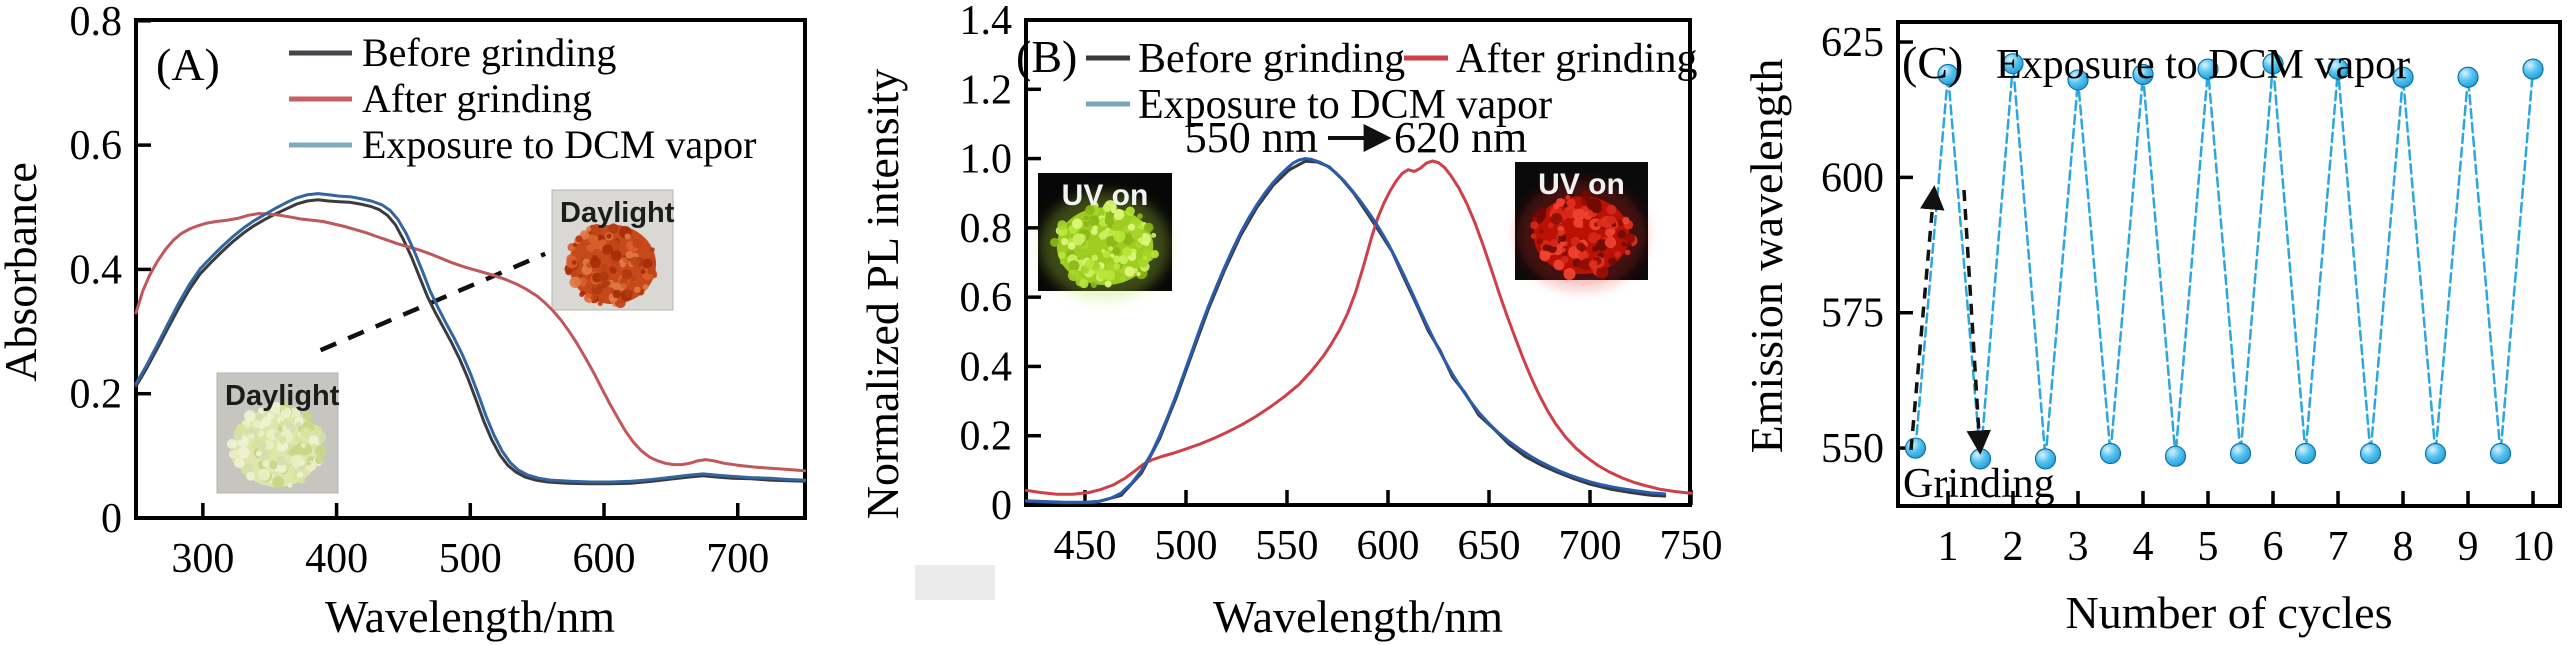  Describe the element at coordinates (955, 582) in the screenshot. I see `scan-artifact` at that location.